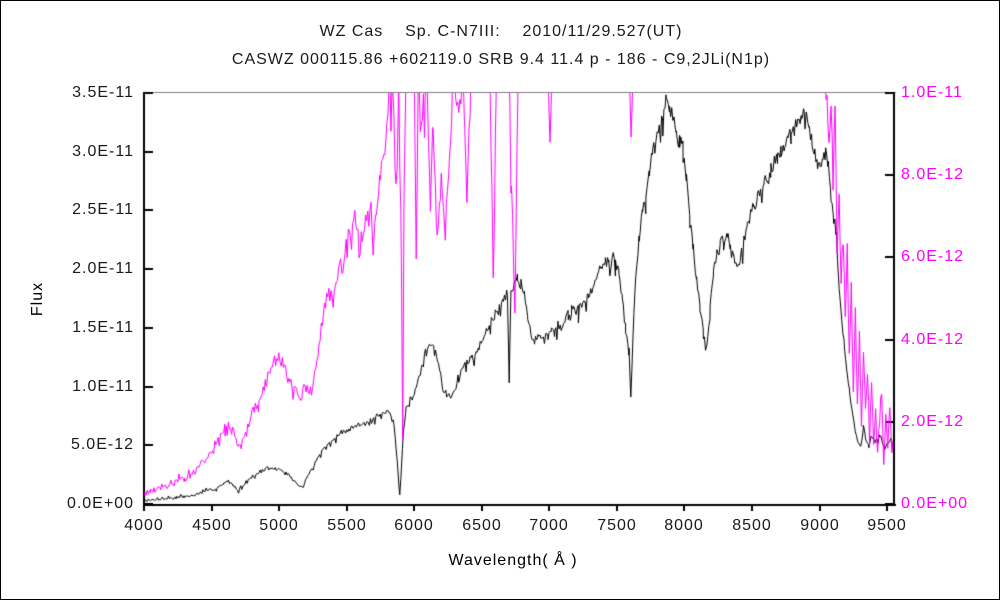 This screenshot has height=600, width=1000. What do you see at coordinates (103, 268) in the screenshot?
I see `left-axis-tick-label: 2.0E-11` at bounding box center [103, 268].